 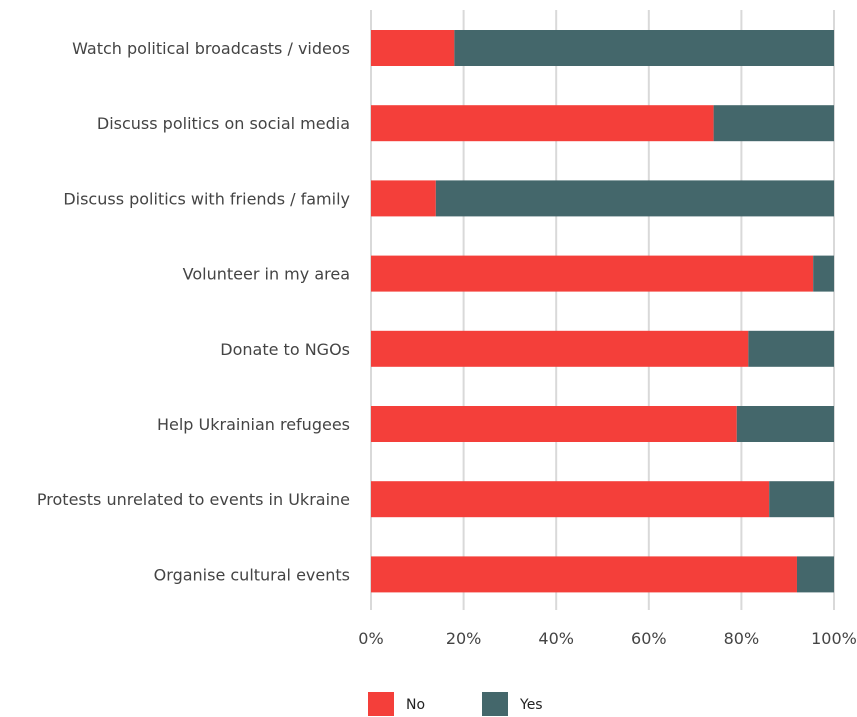 What do you see at coordinates (415, 705) in the screenshot?
I see `legend-label-no: No` at bounding box center [415, 705].